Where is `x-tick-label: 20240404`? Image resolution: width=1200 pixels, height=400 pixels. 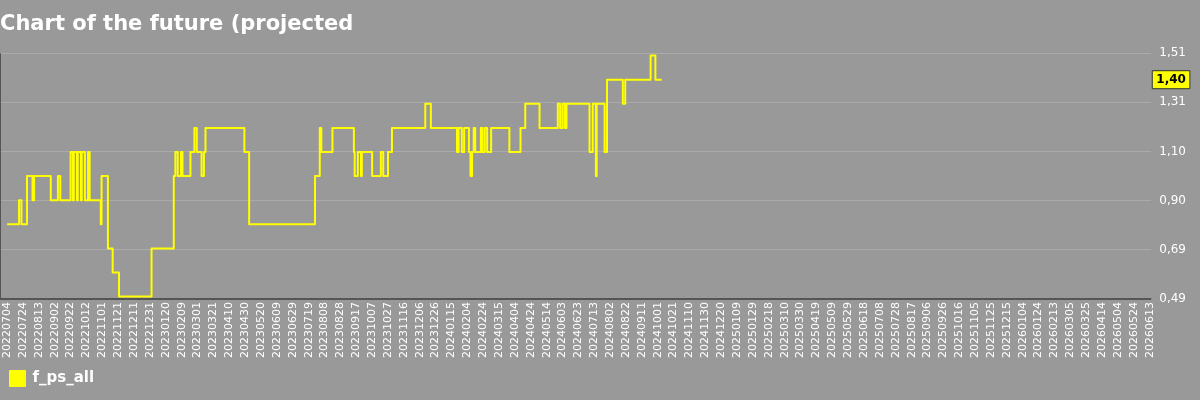
x-tick-label: 20240404 is located at coordinates (514, 330).